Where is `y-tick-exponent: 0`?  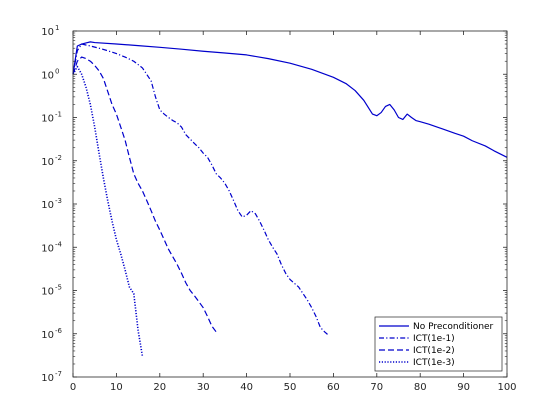
y-tick-exponent: 0 is located at coordinates (57, 71).